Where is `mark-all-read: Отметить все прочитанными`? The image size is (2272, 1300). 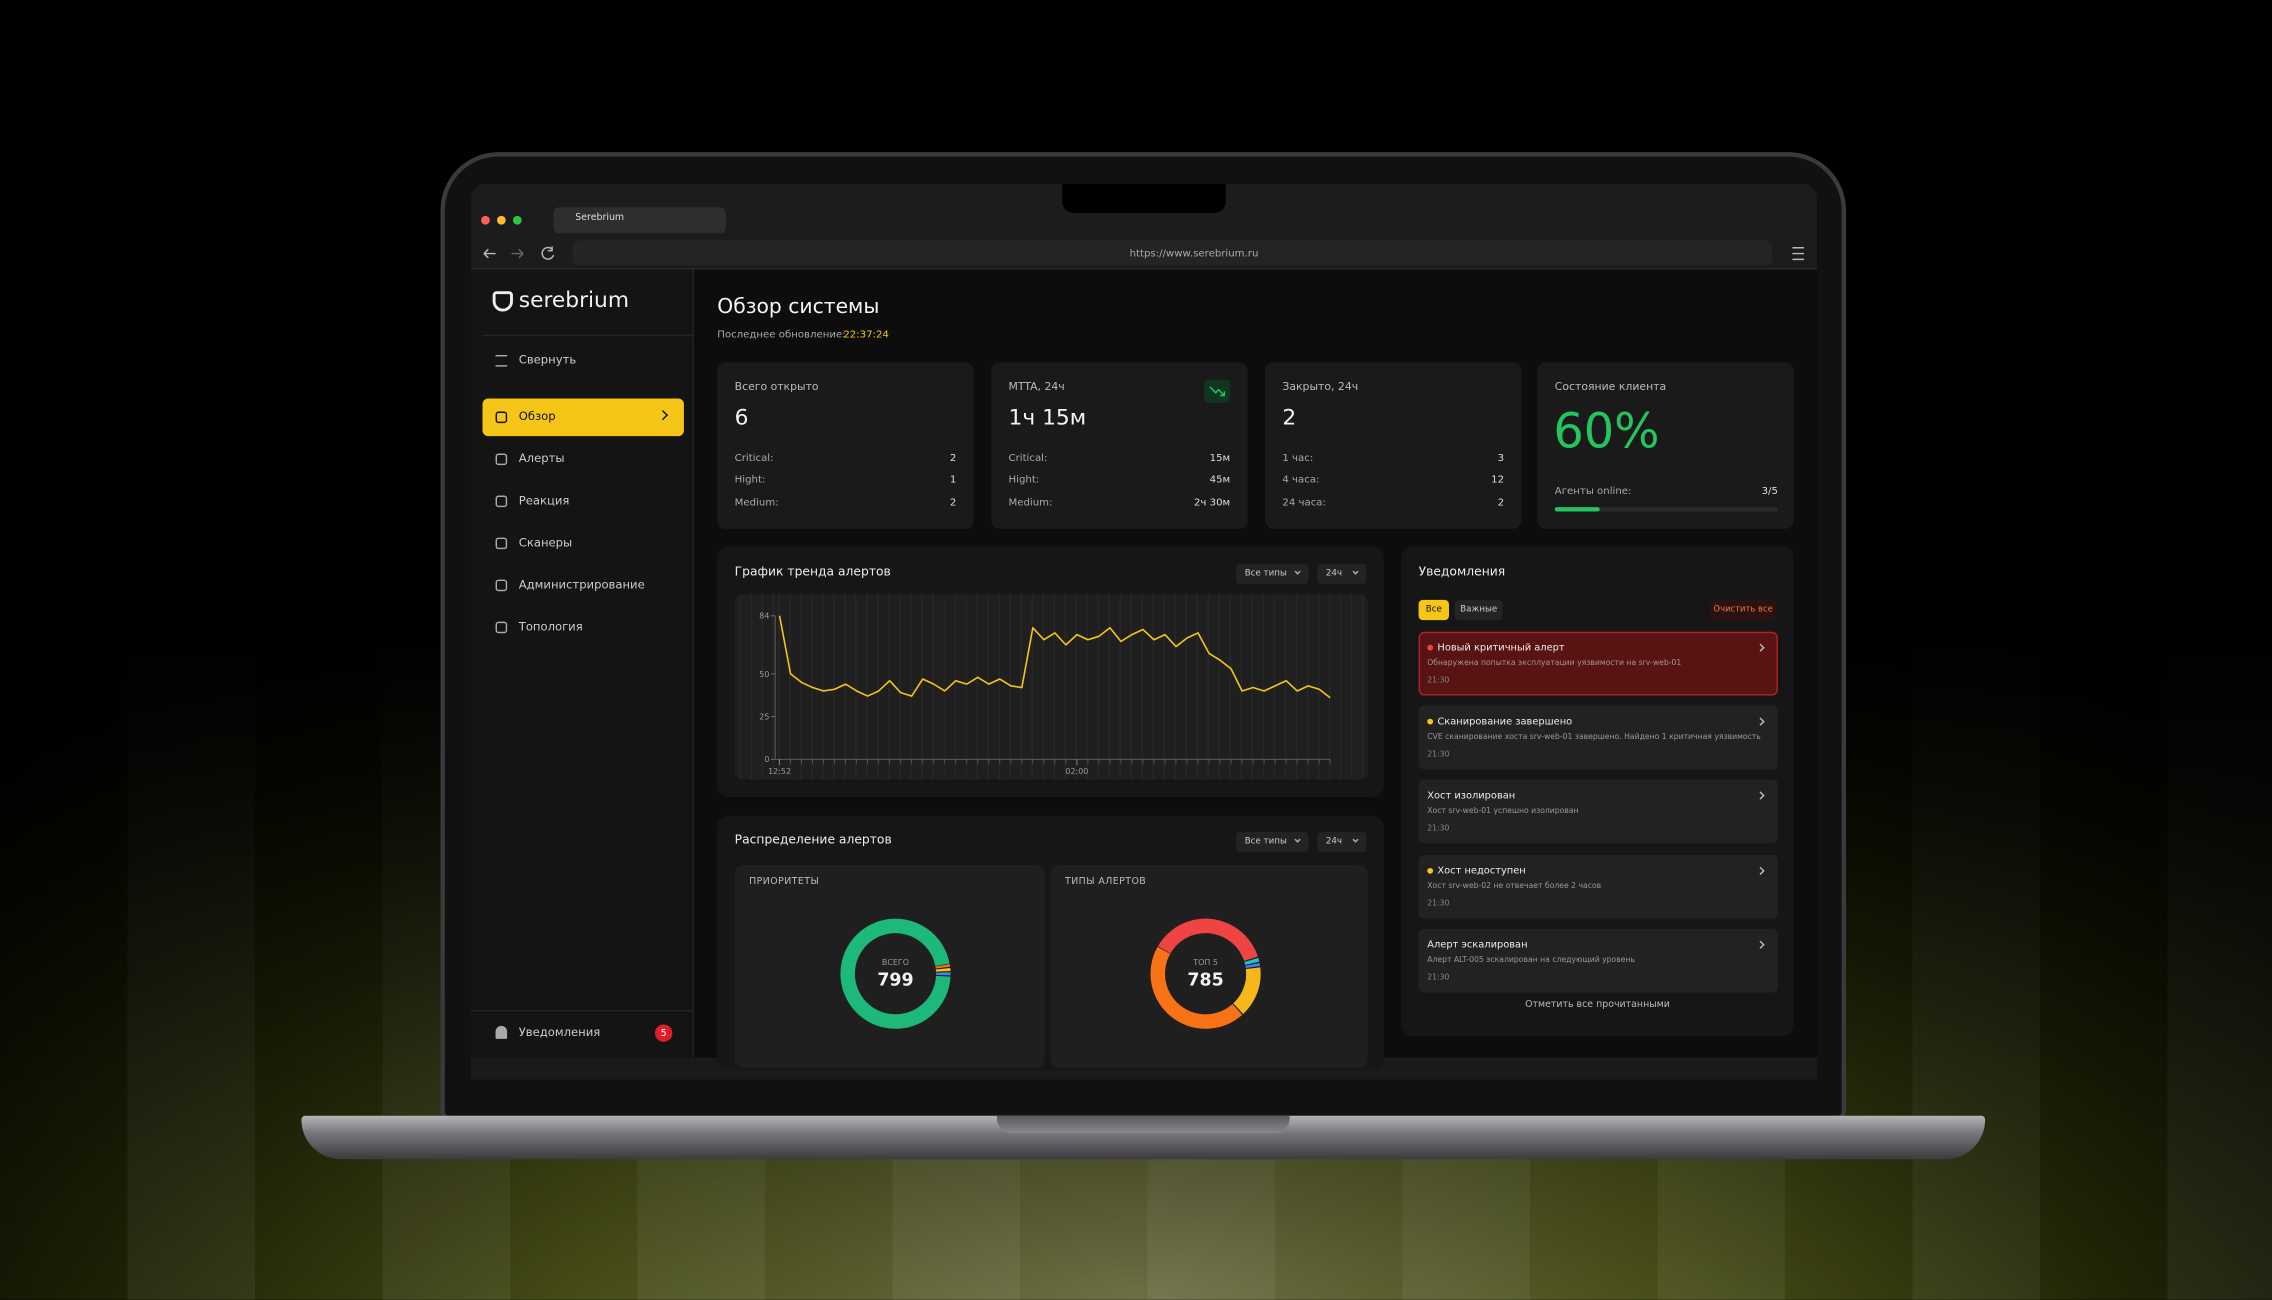 mark-all-read: Отметить все прочитанными is located at coordinates (1597, 1004).